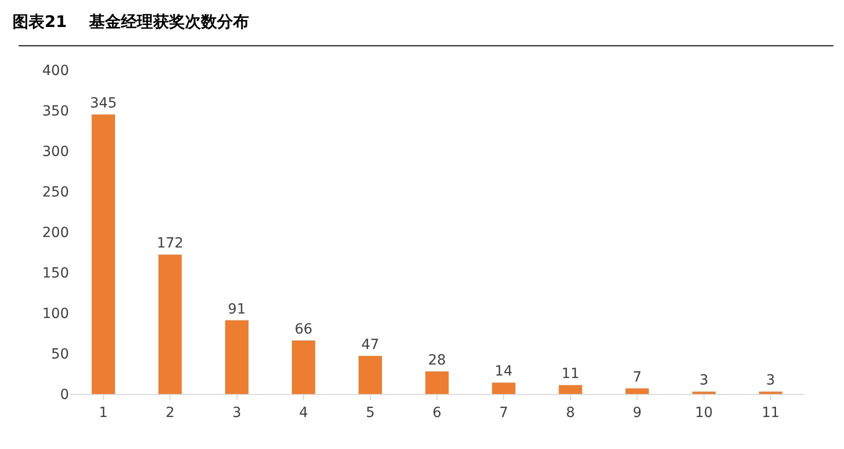 This screenshot has width=844, height=449. I want to click on x-tick-label: 6, so click(437, 412).